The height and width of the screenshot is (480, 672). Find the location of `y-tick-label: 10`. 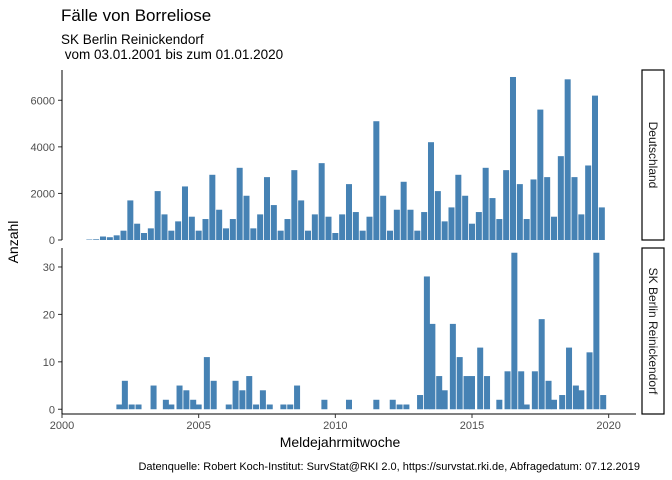

y-tick-label: 10 is located at coordinates (49, 363).